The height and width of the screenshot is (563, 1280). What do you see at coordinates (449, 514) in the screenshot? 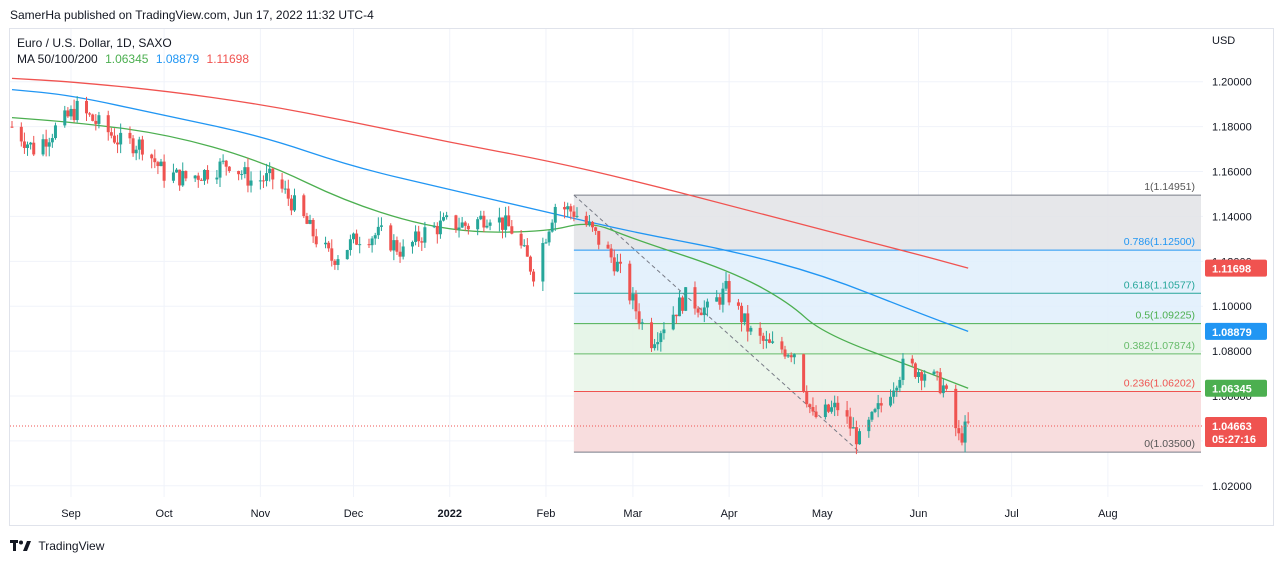
I see `x-tick-label: 2022` at bounding box center [449, 514].